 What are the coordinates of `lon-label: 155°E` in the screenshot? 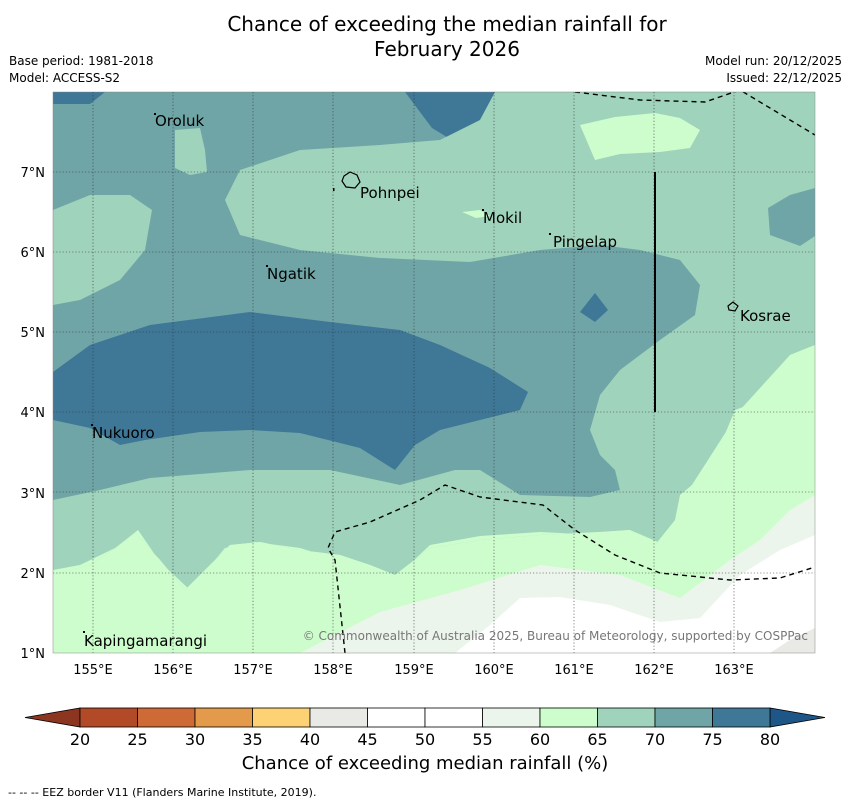 It's located at (93, 670).